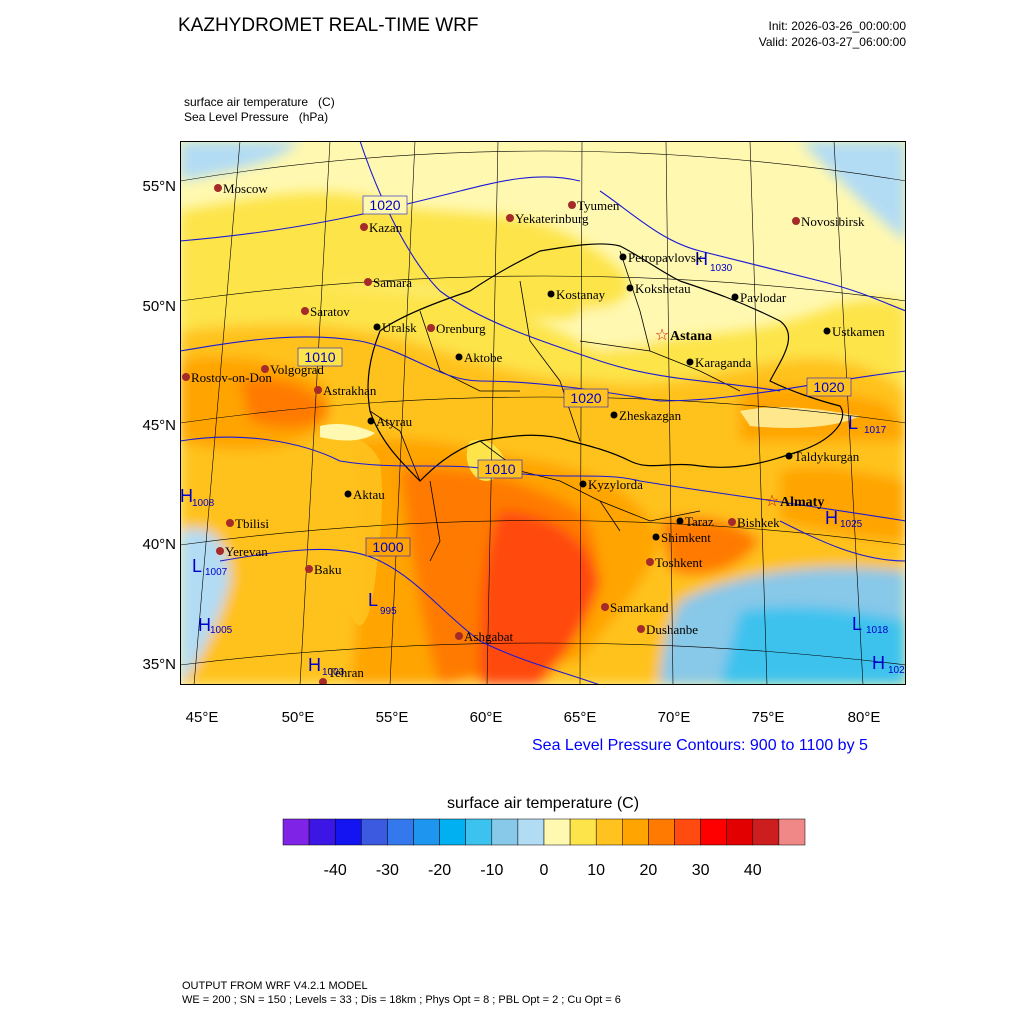 The width and height of the screenshot is (1024, 1024). What do you see at coordinates (832, 42) in the screenshot?
I see `valid-time: Valid: 2026-03-27_06:00:00` at bounding box center [832, 42].